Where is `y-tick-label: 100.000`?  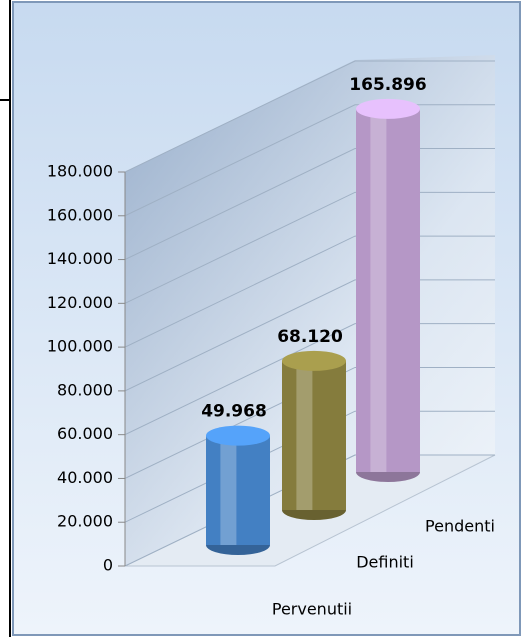
y-tick-label: 100.000 is located at coordinates (80, 346).